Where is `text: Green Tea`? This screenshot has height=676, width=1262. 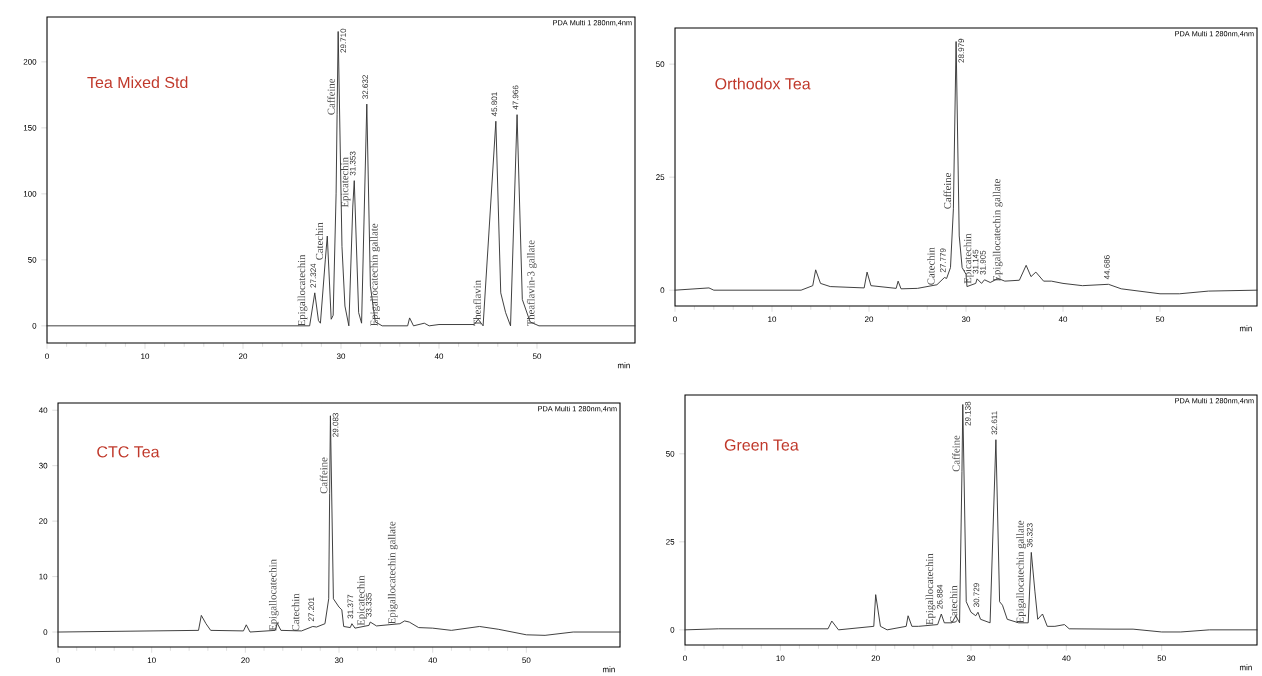 text: Green Tea is located at coordinates (761, 445).